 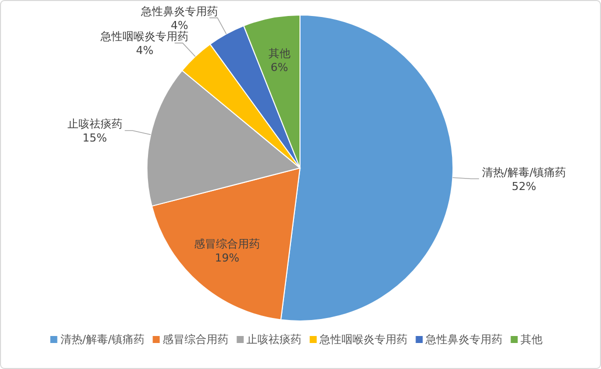 I want to click on slice-label: 清热/解毒/镇痛药, so click(x=524, y=172).